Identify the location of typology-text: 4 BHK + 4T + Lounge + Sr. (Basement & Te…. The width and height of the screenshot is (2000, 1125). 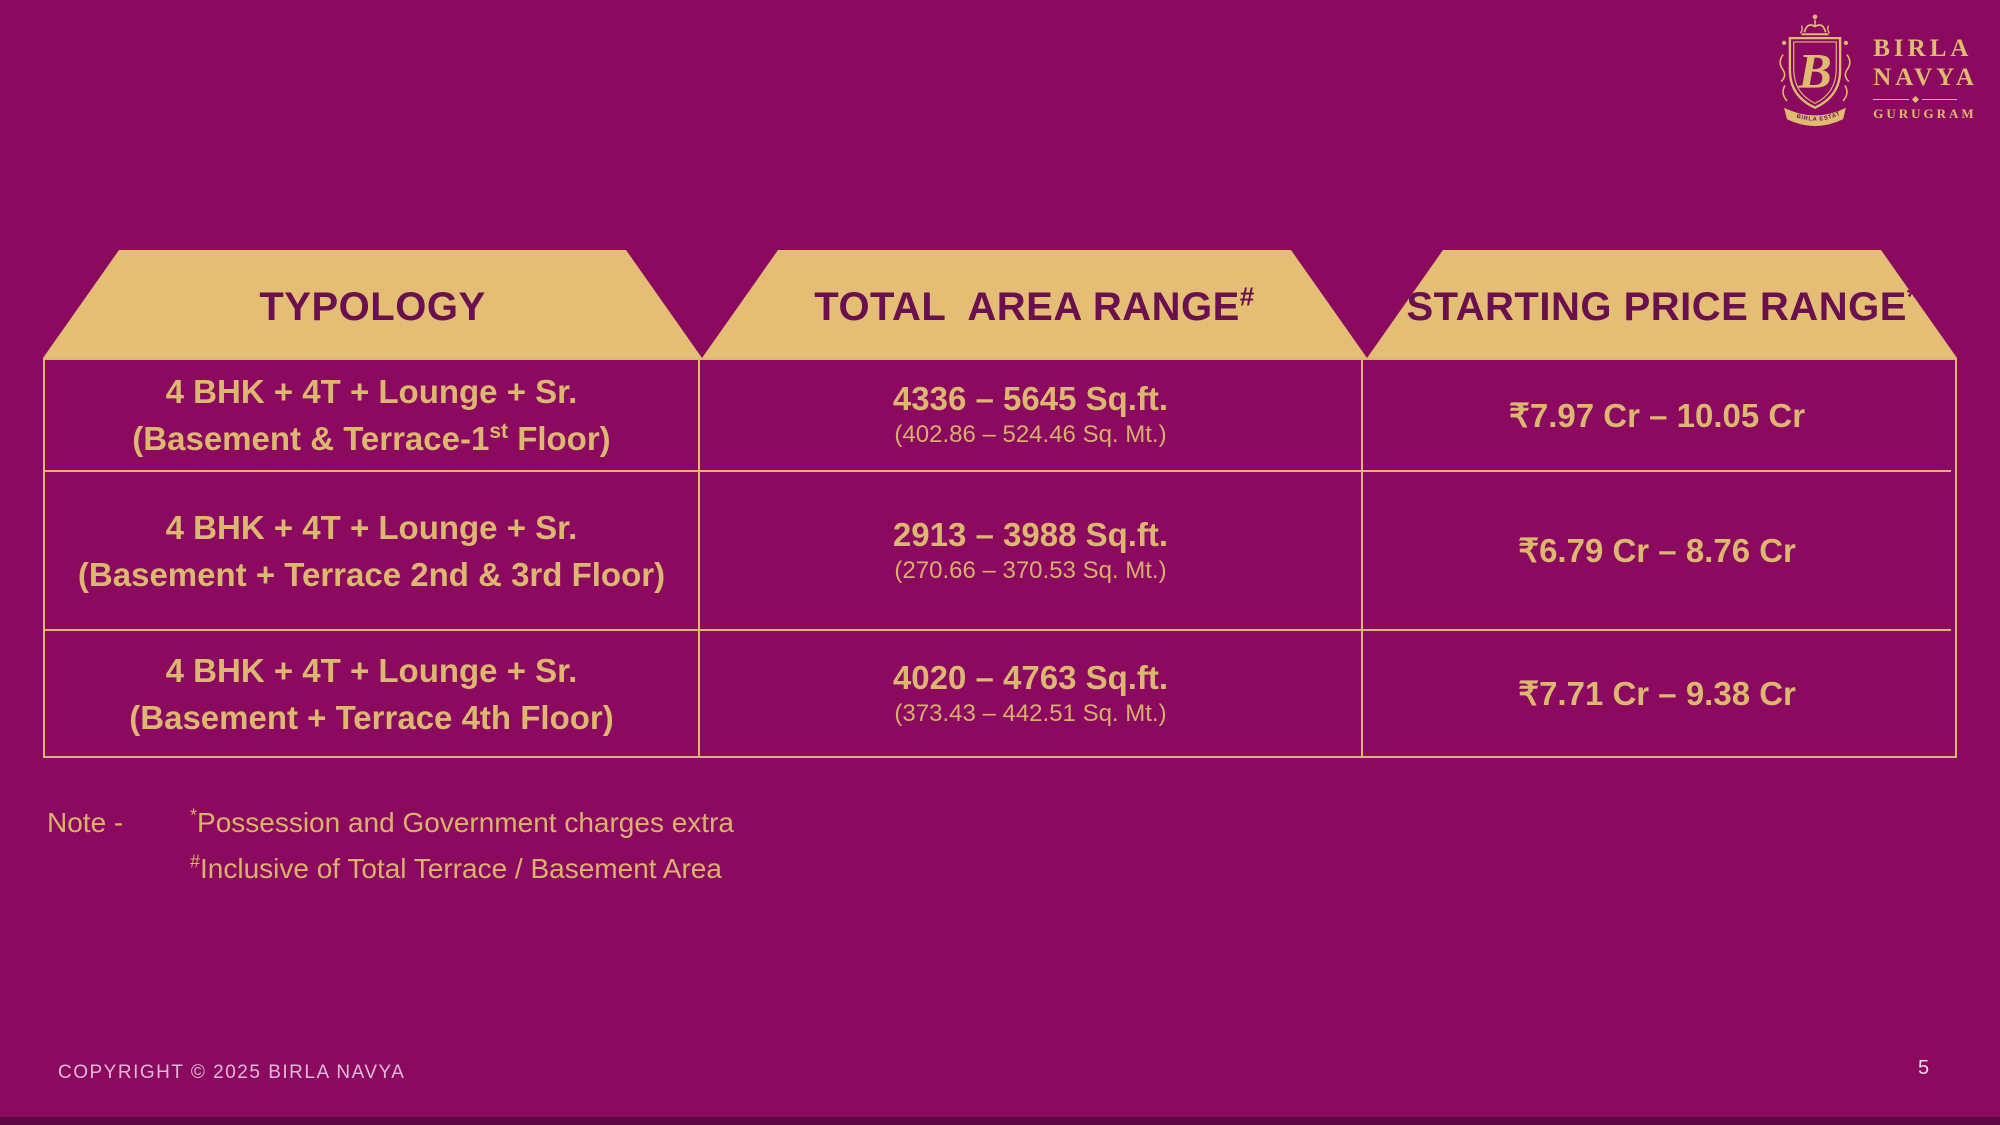
(371, 415).